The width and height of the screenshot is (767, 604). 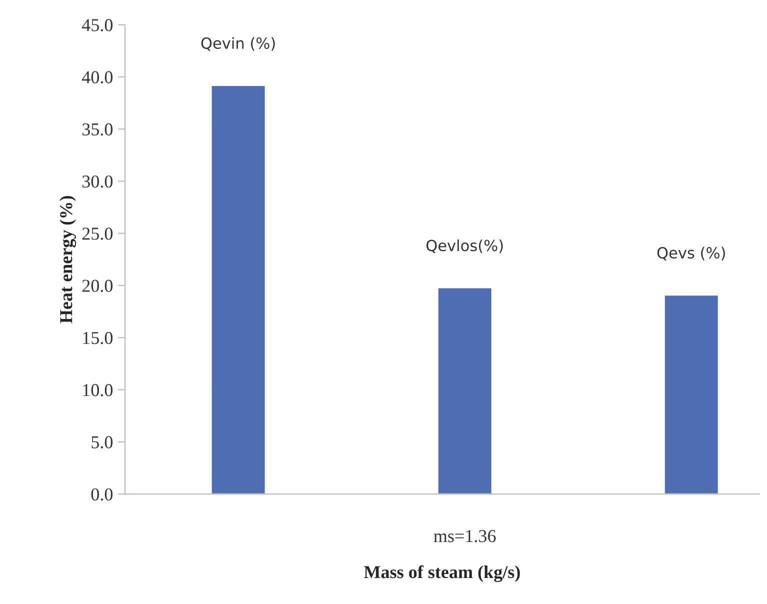 What do you see at coordinates (97, 234) in the screenshot?
I see `y-tick-label: 25.0` at bounding box center [97, 234].